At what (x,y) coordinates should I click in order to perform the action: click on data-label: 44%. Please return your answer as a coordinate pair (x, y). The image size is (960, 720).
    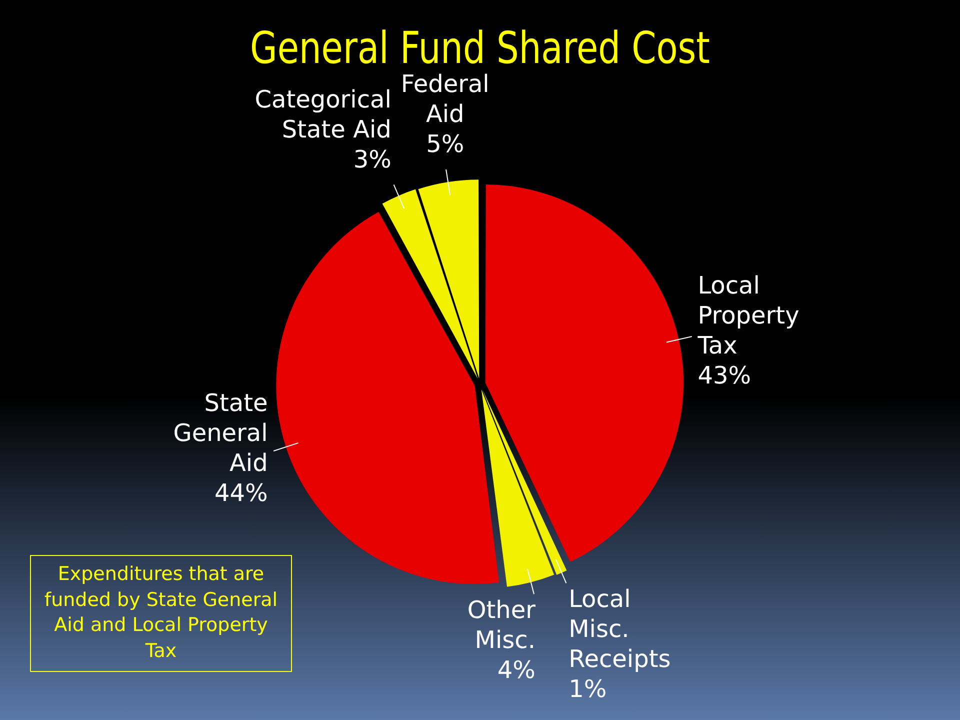
    Looking at the image, I should click on (241, 493).